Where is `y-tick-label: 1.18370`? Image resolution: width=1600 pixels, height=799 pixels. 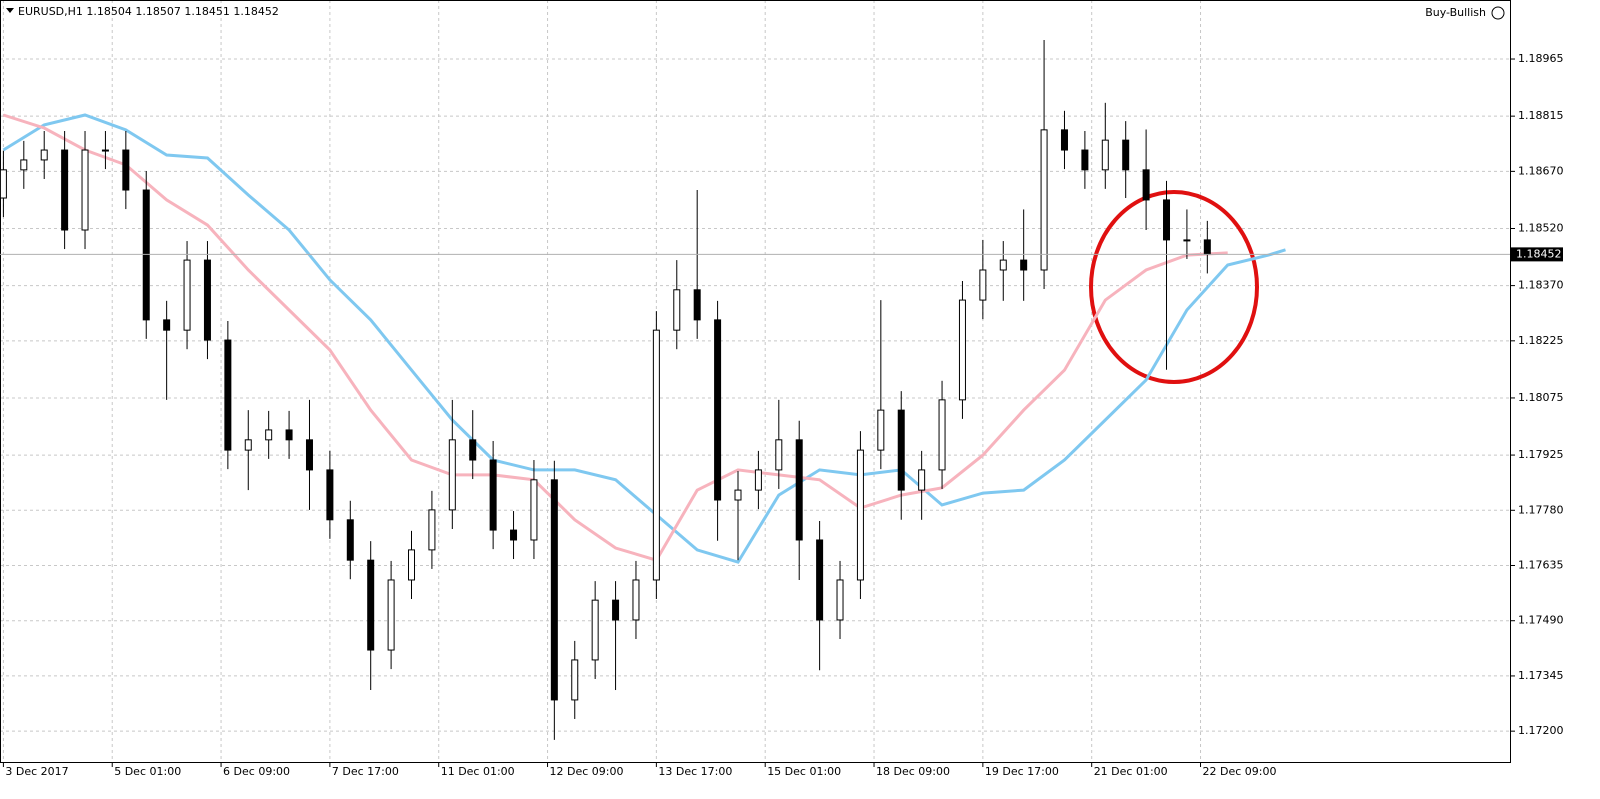
y-tick-label: 1.18370 is located at coordinates (1541, 285).